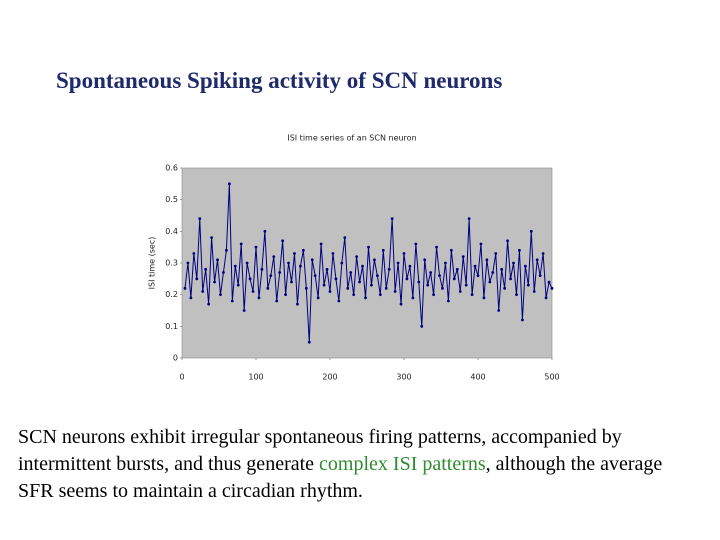 The width and height of the screenshot is (720, 540). I want to click on x-tick-label: 100, so click(255, 377).